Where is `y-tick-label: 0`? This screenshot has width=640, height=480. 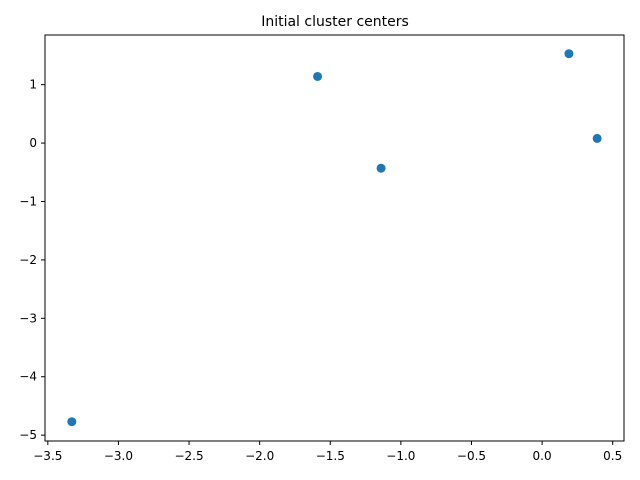 y-tick-label: 0 is located at coordinates (33, 143).